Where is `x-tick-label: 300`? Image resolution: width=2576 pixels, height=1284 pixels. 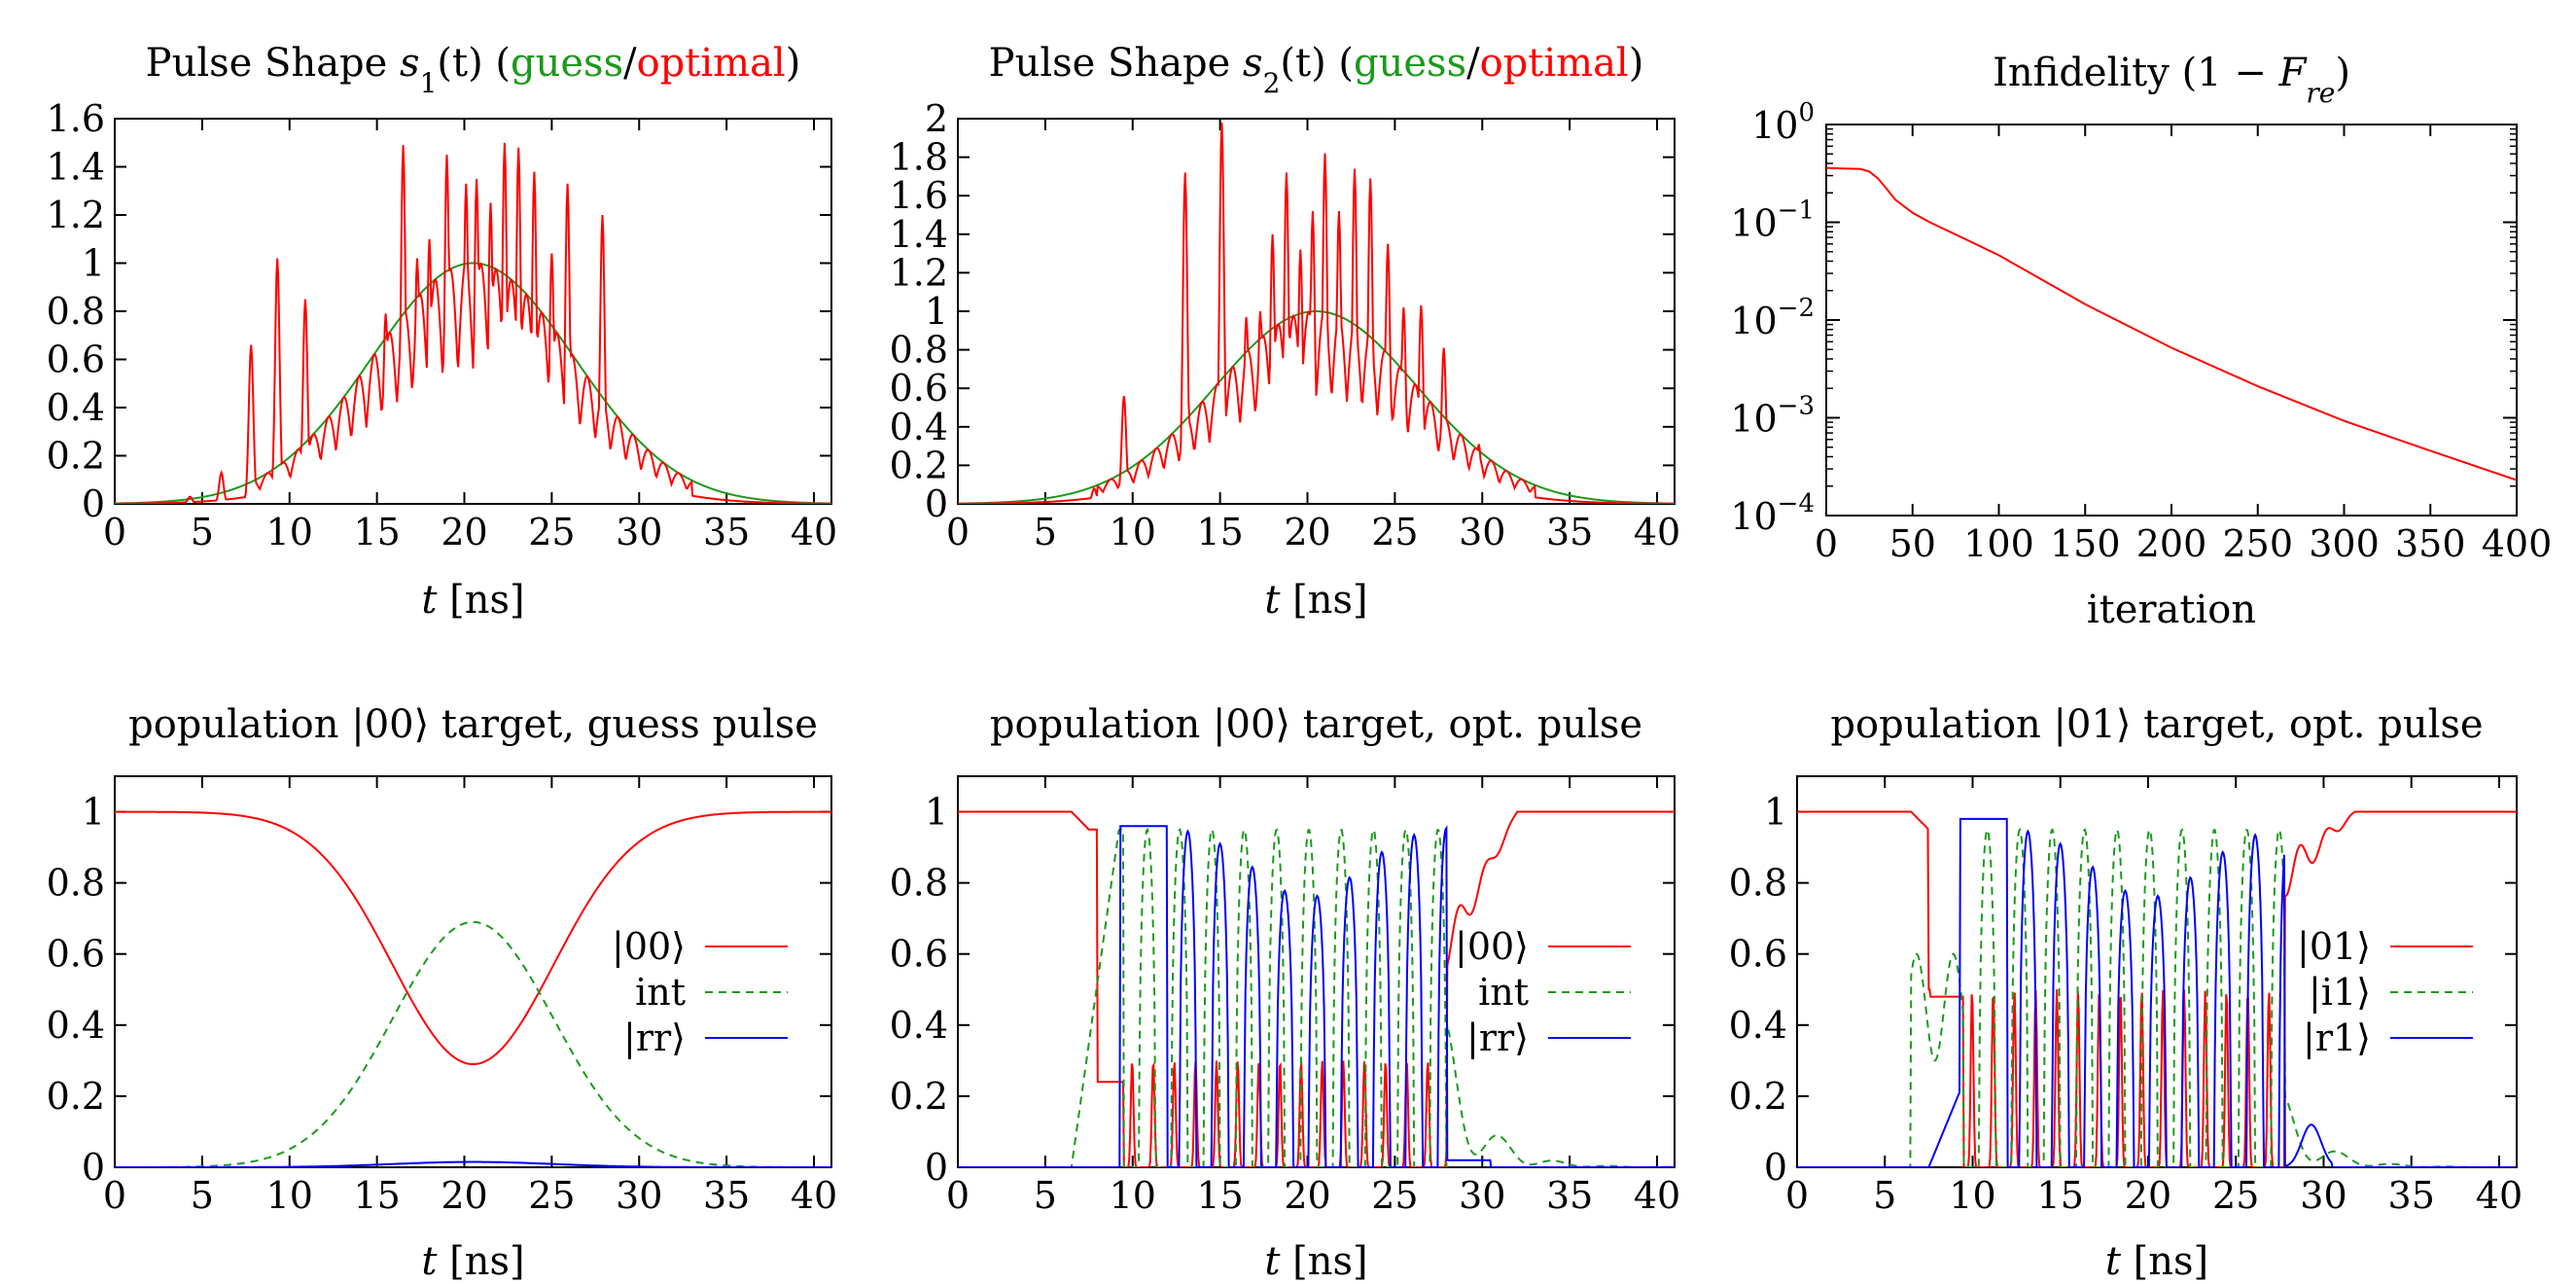 x-tick-label: 300 is located at coordinates (2344, 543).